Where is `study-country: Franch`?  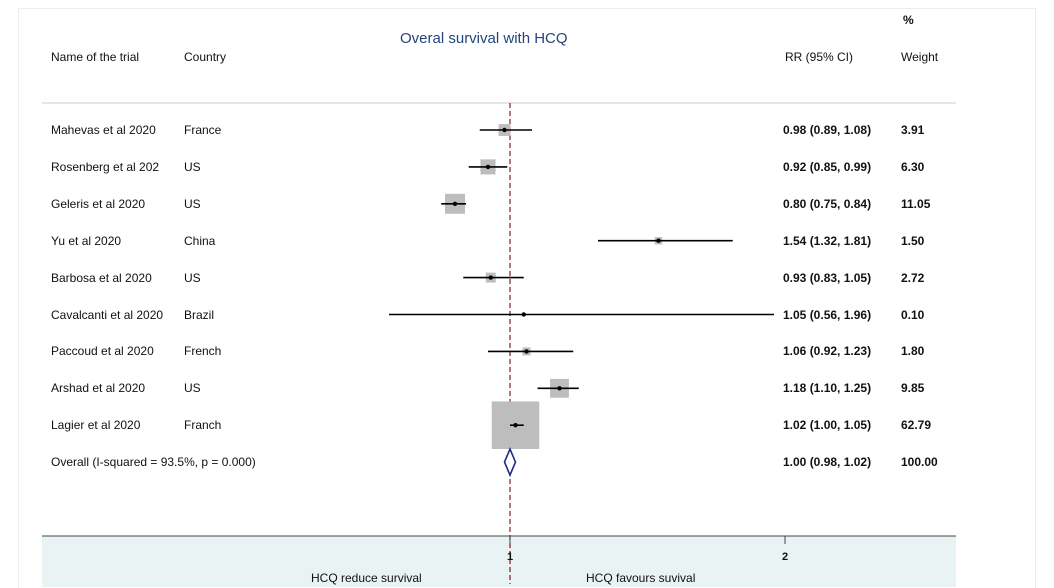 study-country: Franch is located at coordinates (203, 425).